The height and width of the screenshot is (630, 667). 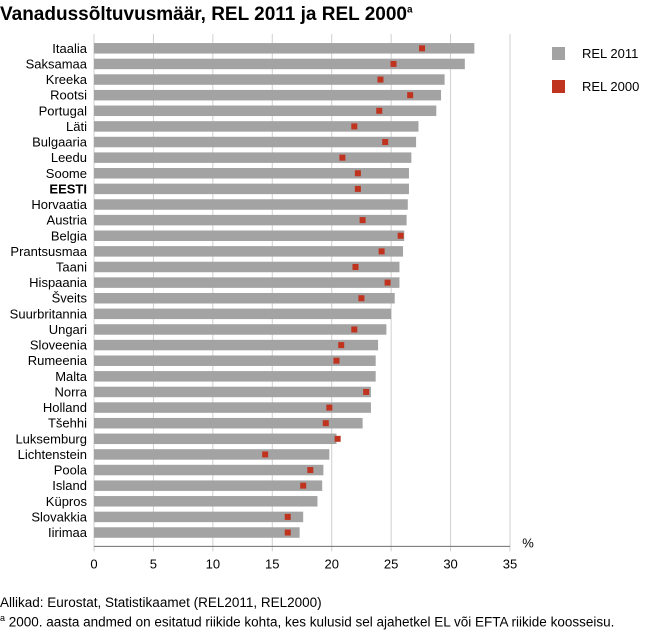 What do you see at coordinates (59, 345) in the screenshot?
I see `category-label: Sloveenia` at bounding box center [59, 345].